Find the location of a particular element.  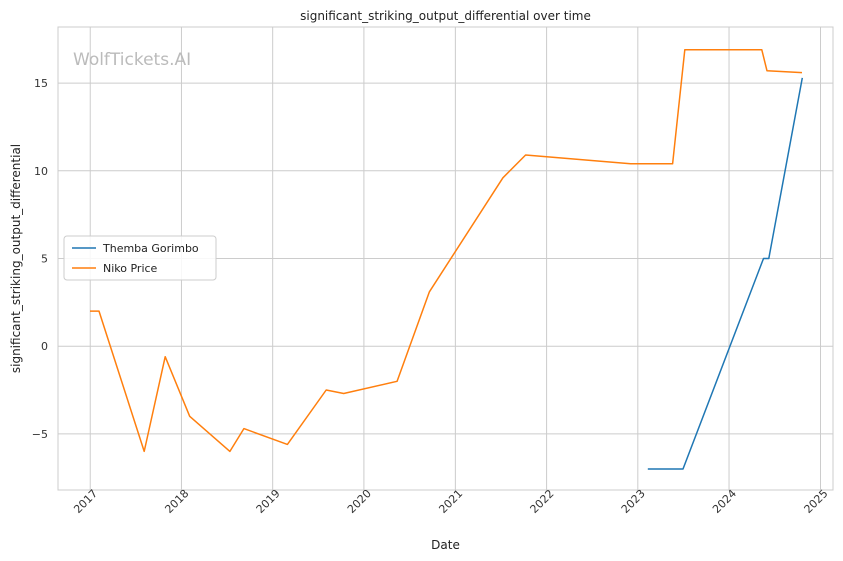

x-tick-label: 2020 is located at coordinates (359, 501).